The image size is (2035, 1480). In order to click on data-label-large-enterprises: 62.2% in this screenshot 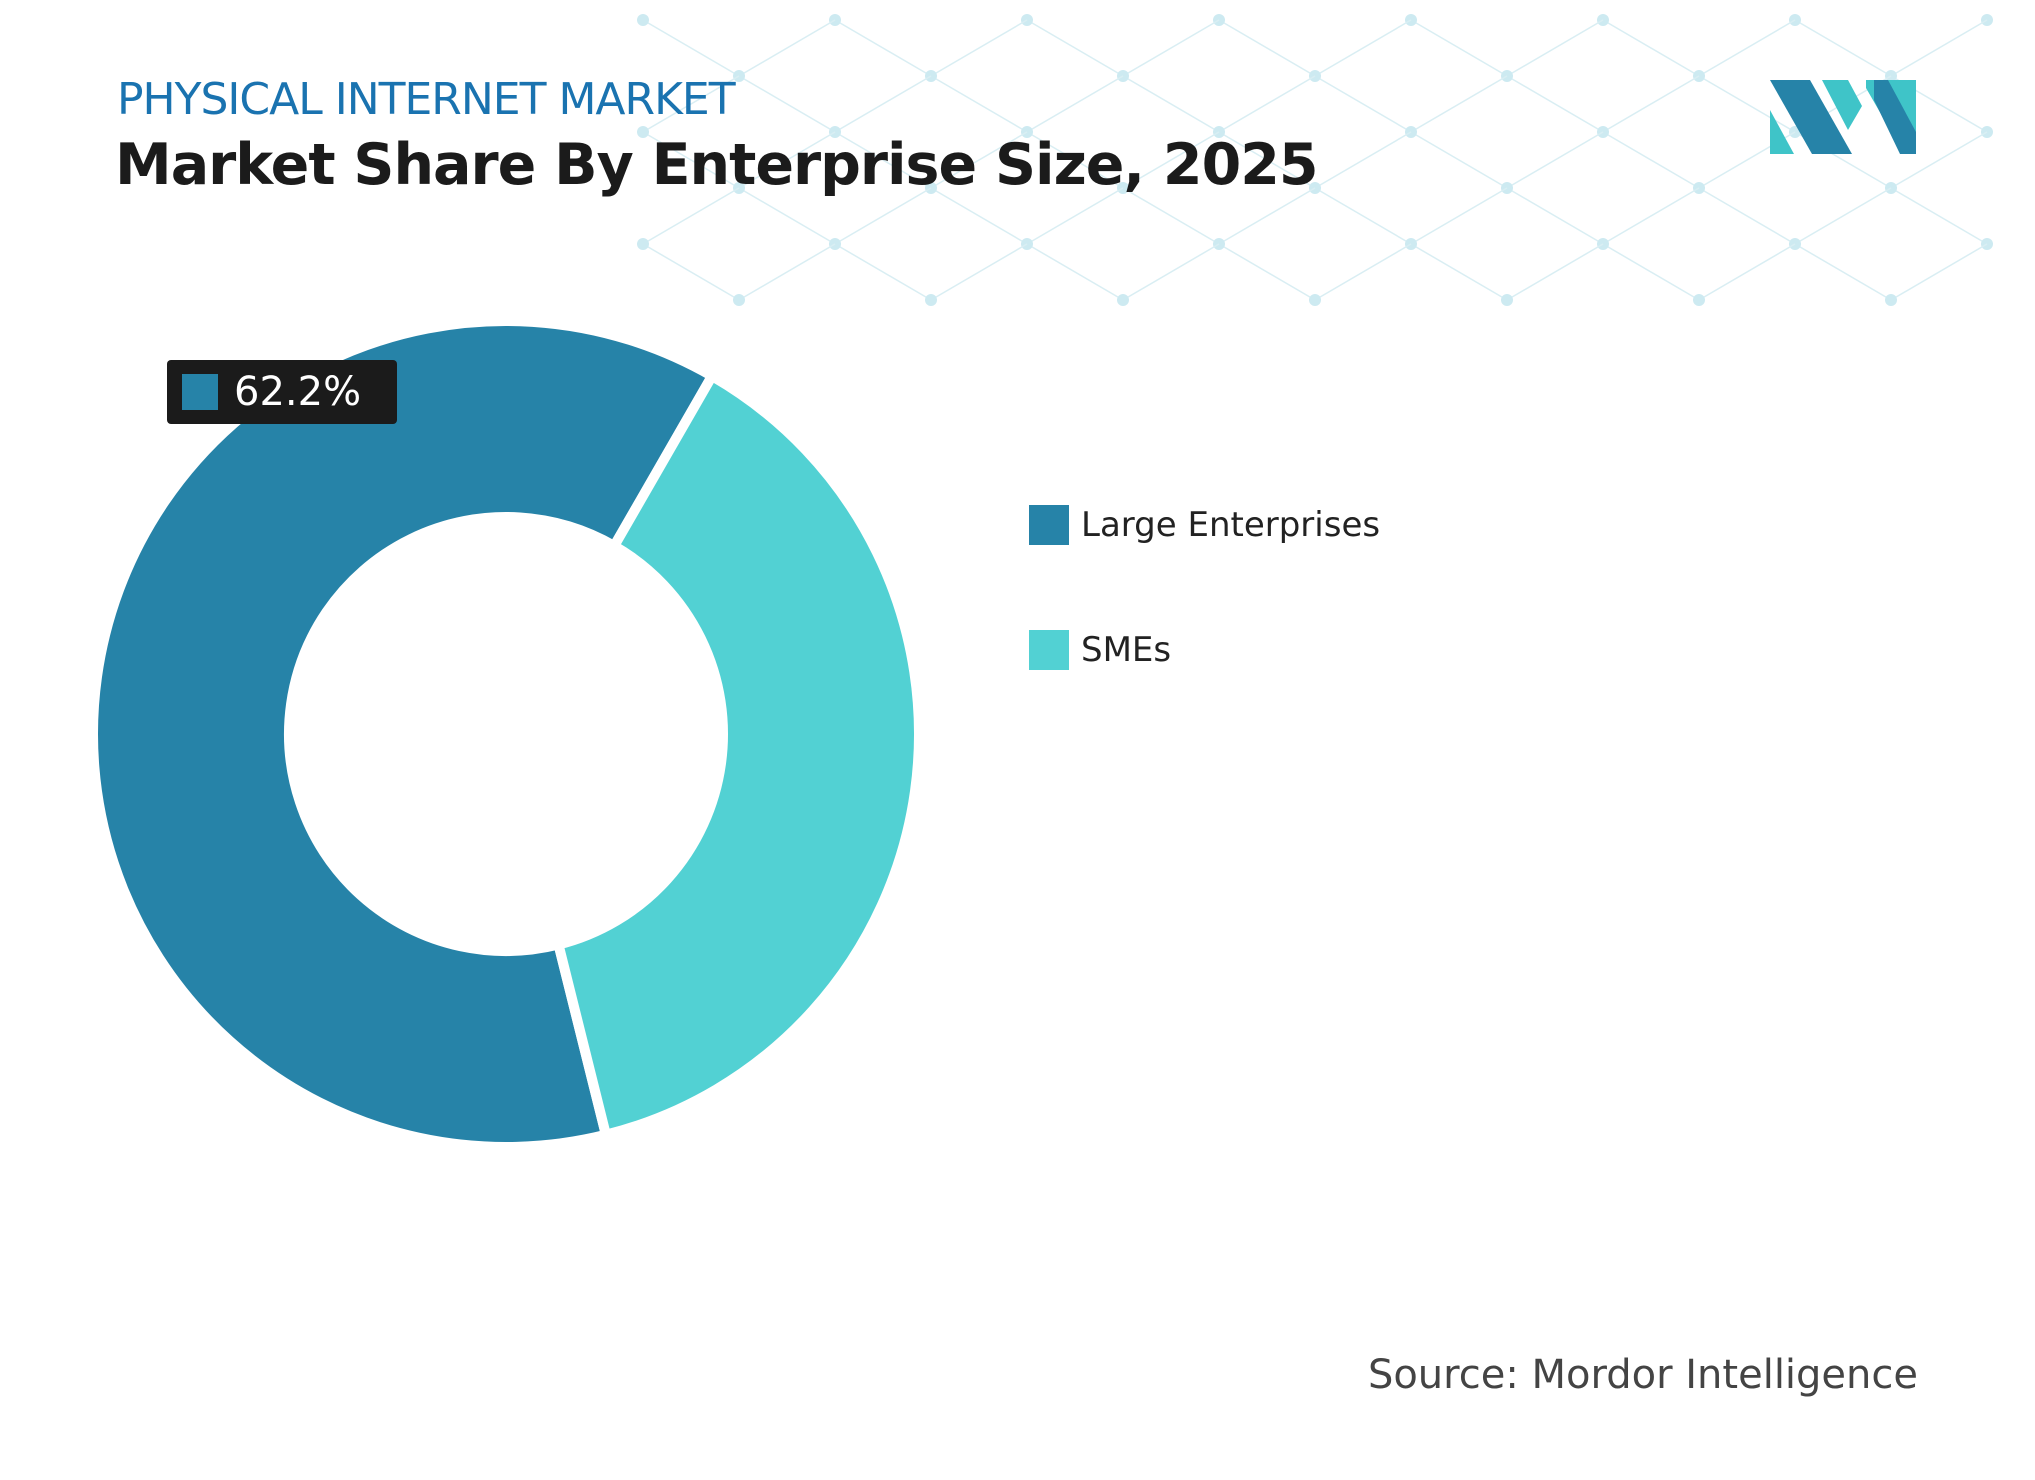, I will do `click(282, 392)`.